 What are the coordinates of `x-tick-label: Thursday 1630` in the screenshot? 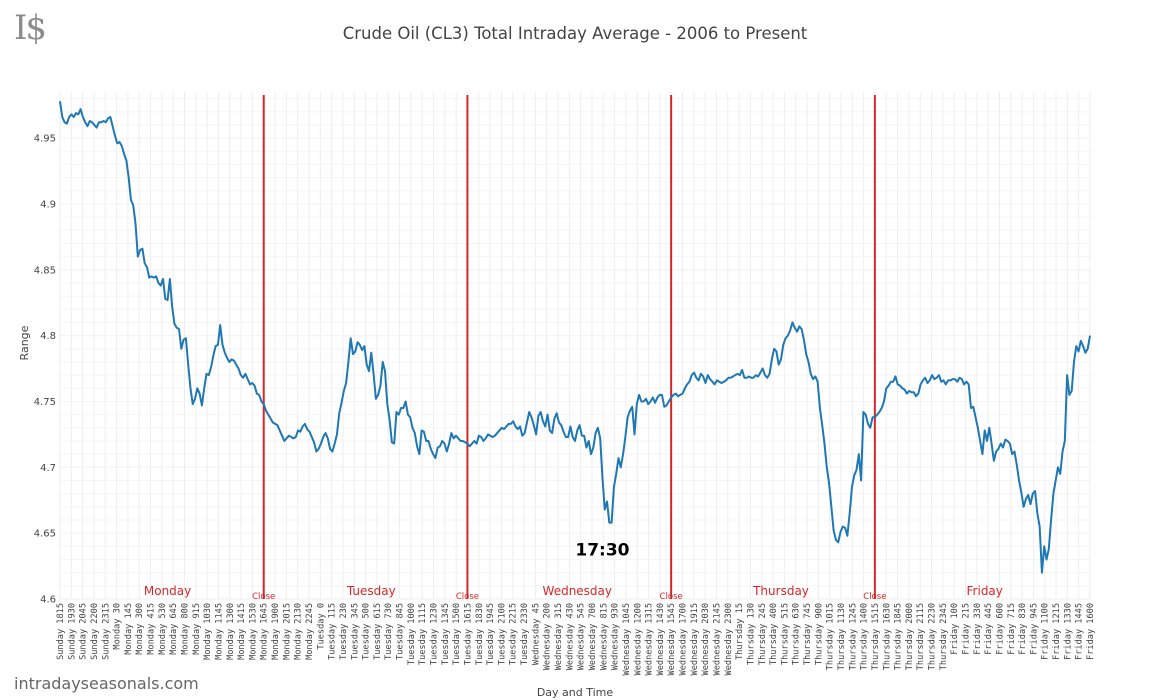 It's located at (887, 636).